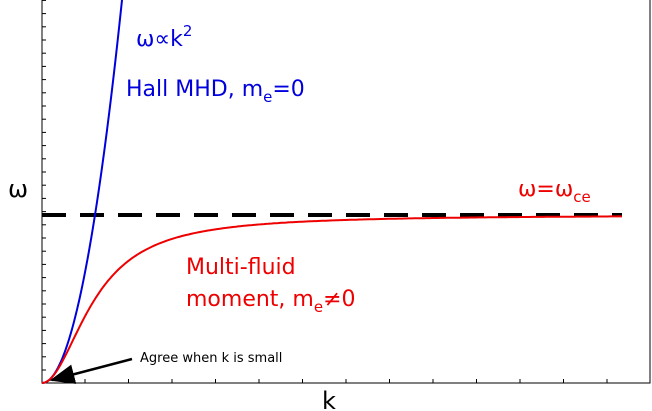 This screenshot has width=652, height=411. What do you see at coordinates (241, 267) in the screenshot?
I see `multi-fluid-label: Multi-fluid` at bounding box center [241, 267].